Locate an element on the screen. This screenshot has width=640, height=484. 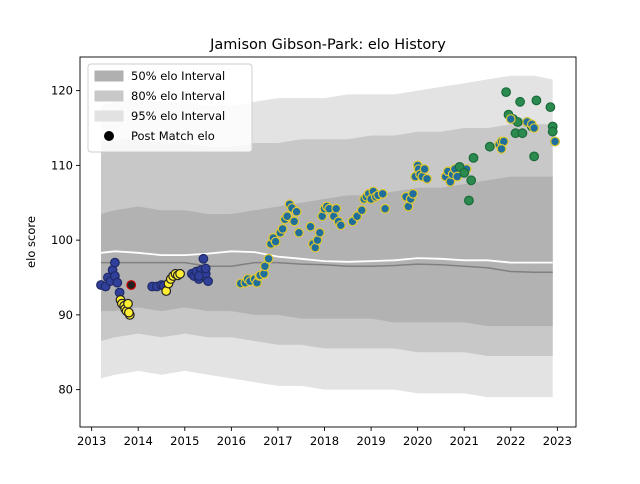
legend-label-2: 95% elo Interval is located at coordinates (178, 116).